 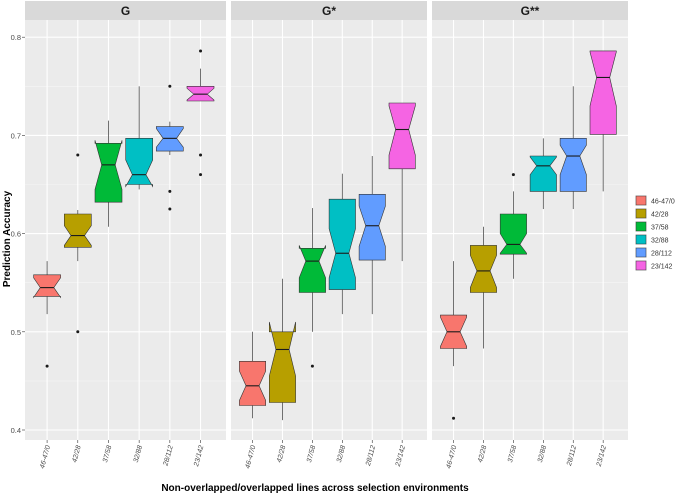 I want to click on legend-label: 32/88, so click(x=660, y=241).